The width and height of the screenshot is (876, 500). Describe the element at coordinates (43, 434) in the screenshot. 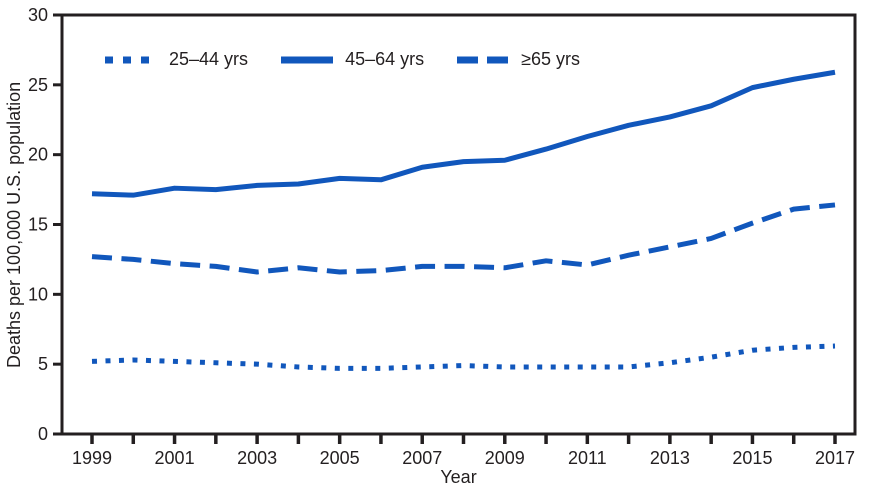

I see `y-tick-label: 0` at that location.